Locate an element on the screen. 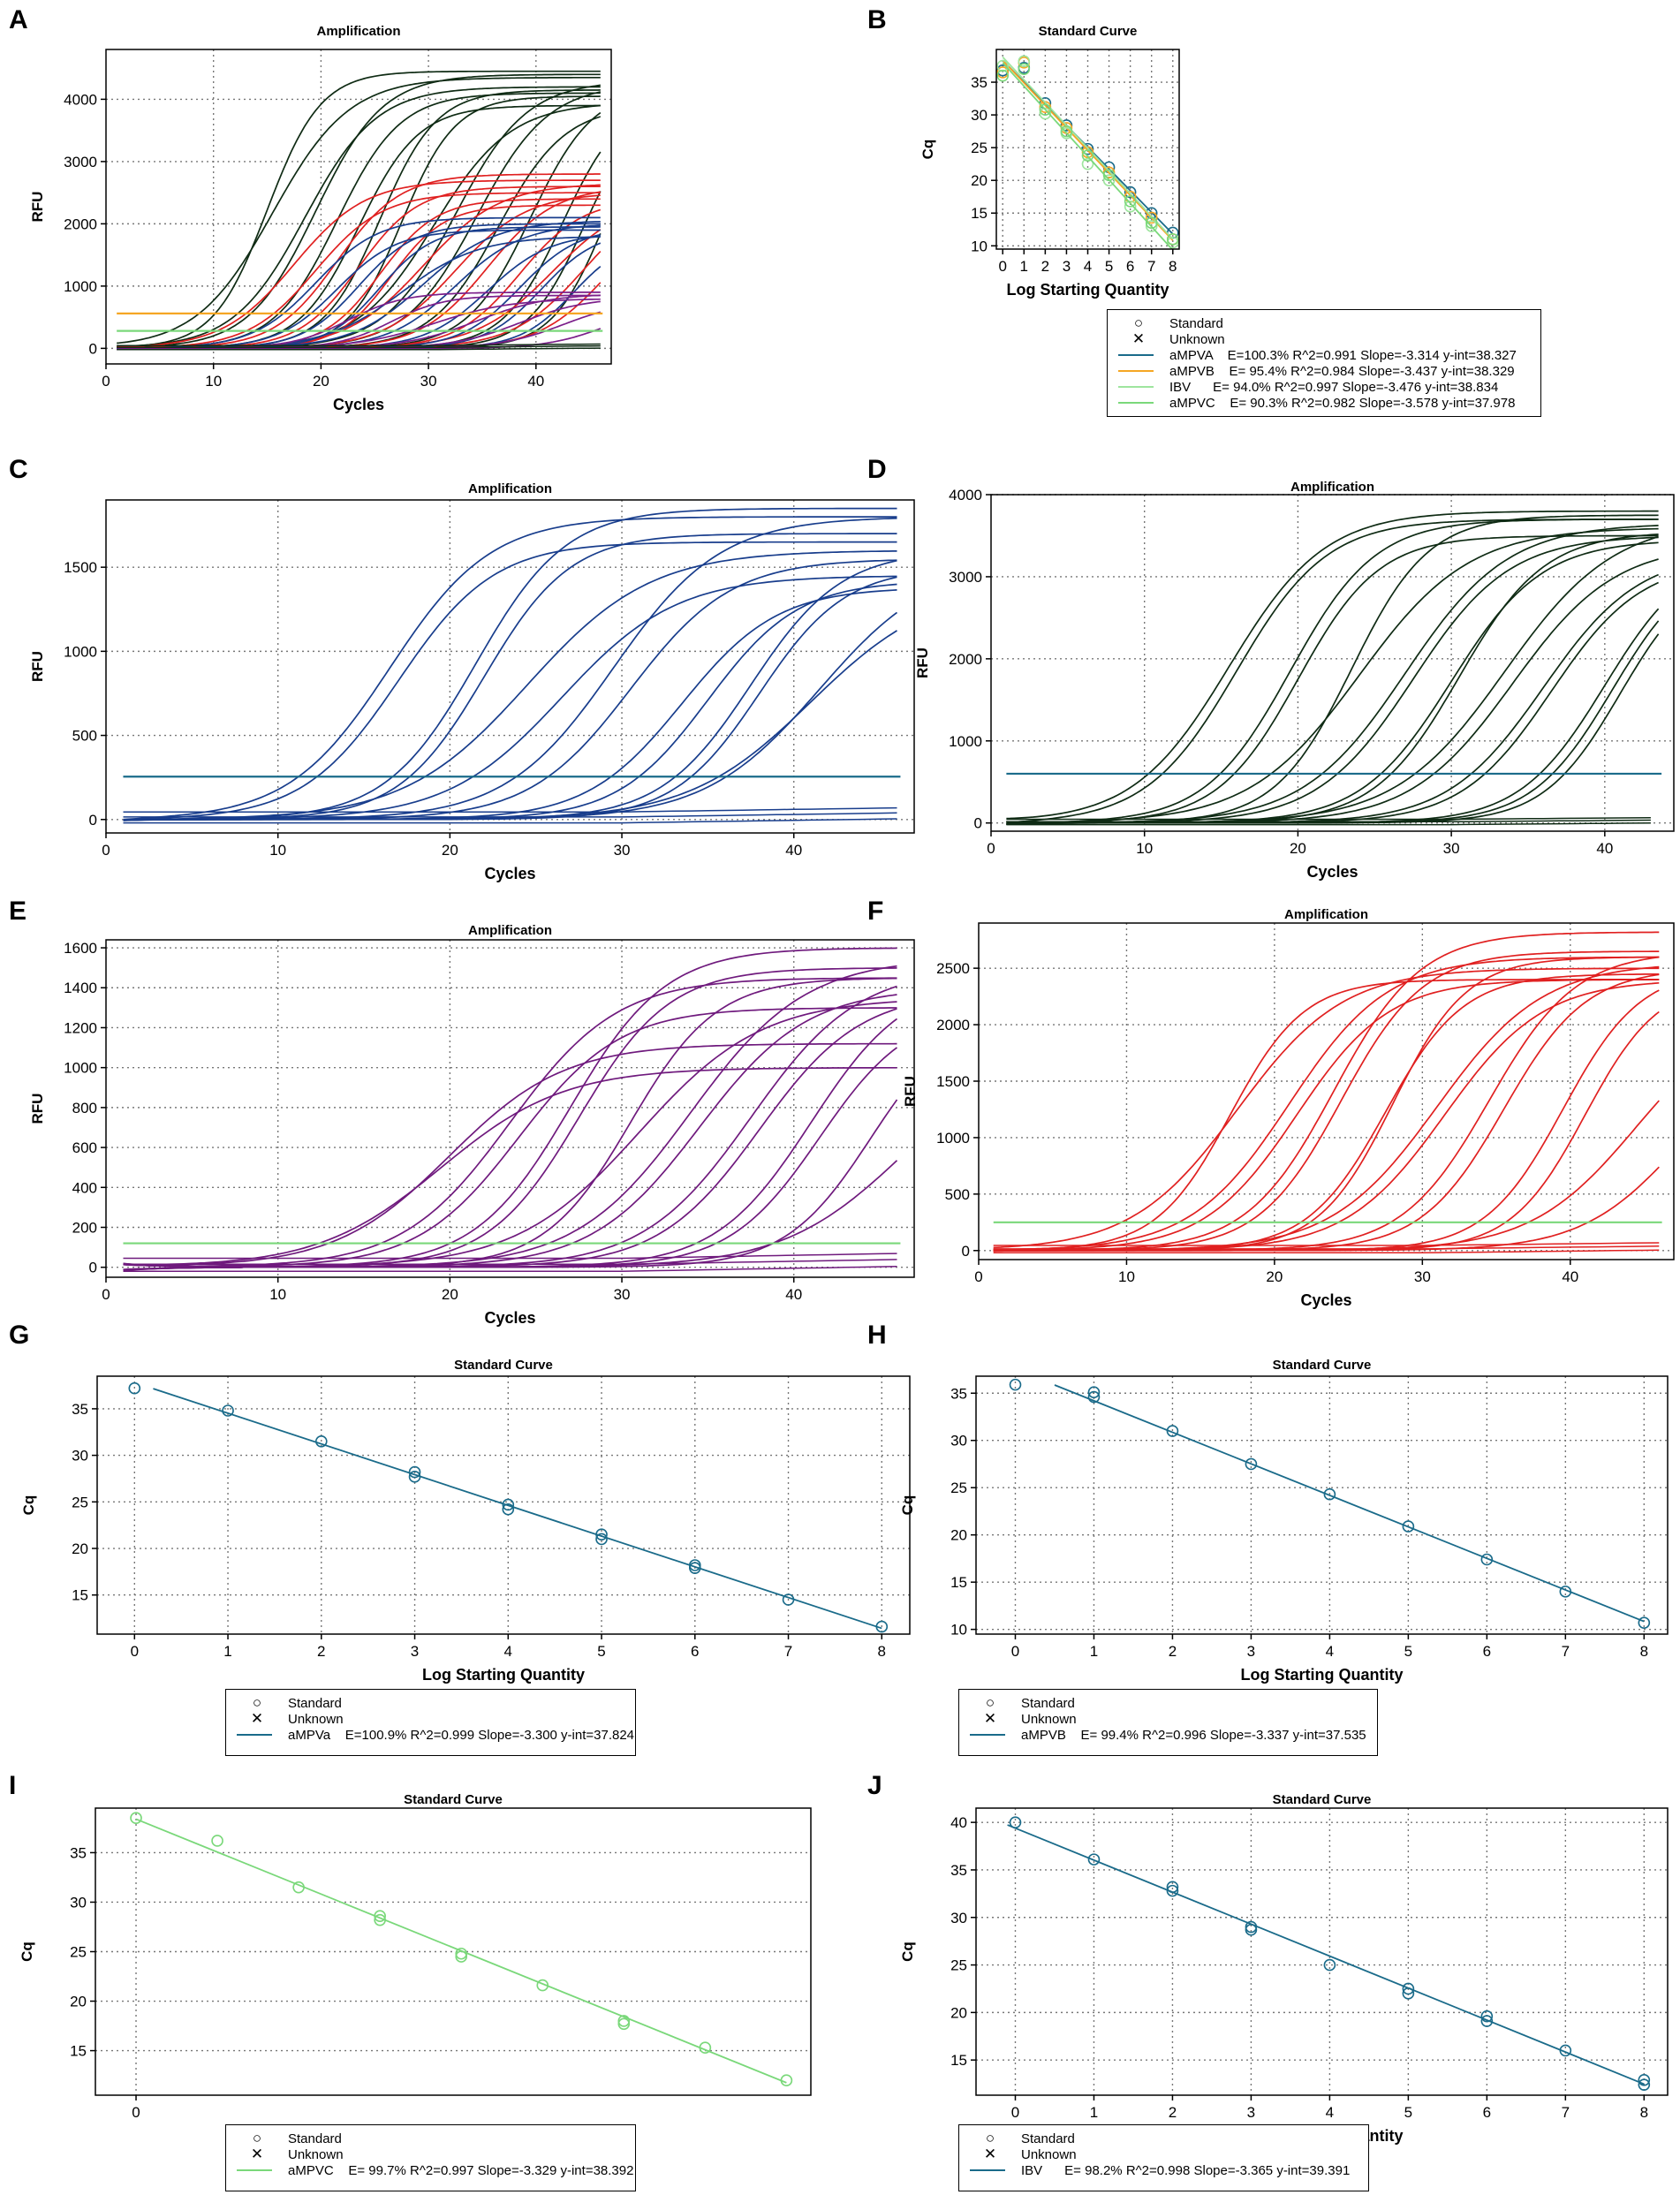 This screenshot has width=1680, height=2195. tick-label-x: 30 is located at coordinates (428, 382).